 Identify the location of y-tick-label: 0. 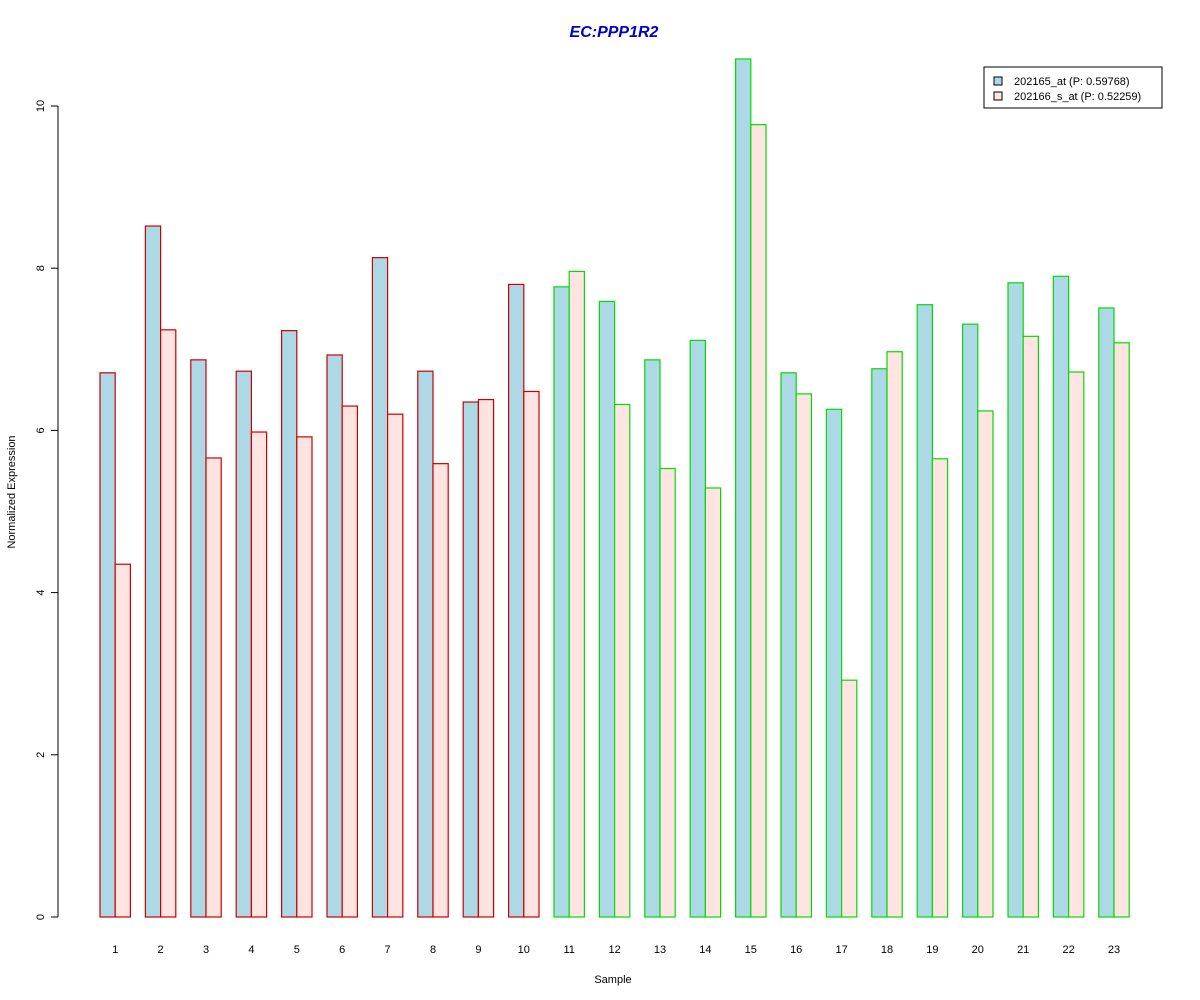
(41, 917).